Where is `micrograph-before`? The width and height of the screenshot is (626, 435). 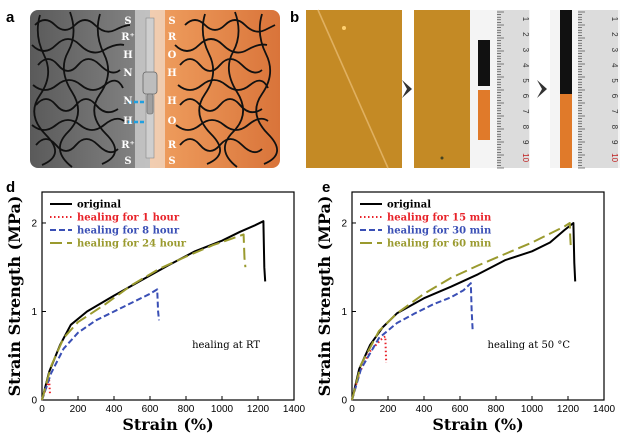 micrograph-before is located at coordinates (354, 89).